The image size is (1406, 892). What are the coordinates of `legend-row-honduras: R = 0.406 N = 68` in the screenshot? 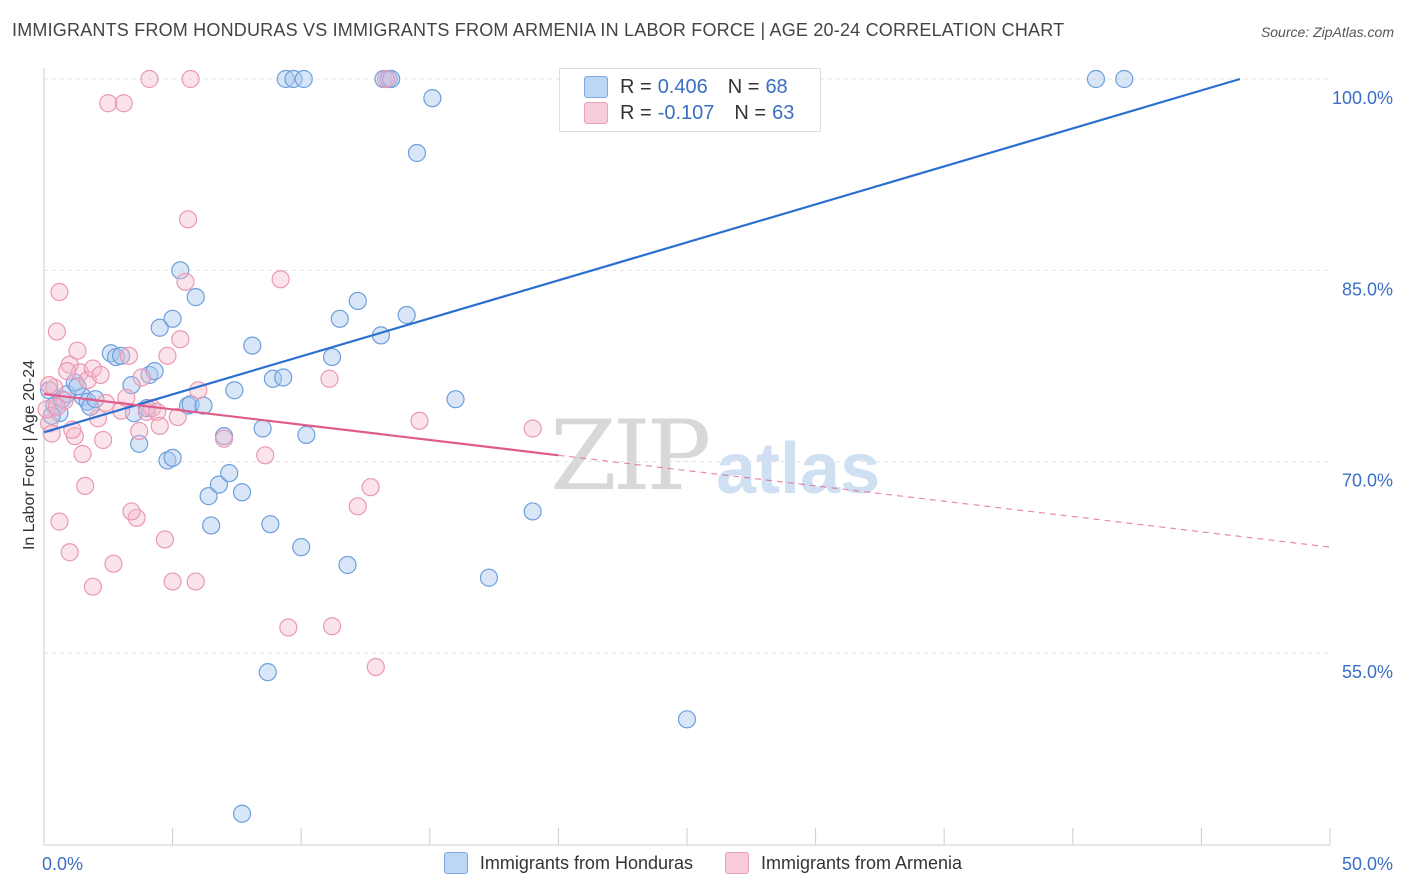 It's located at (686, 87).